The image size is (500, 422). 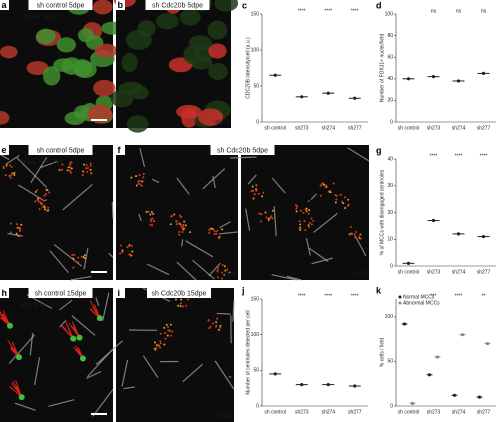 What do you see at coordinates (391, 266) in the screenshot?
I see `y-tick-label: 0` at bounding box center [391, 266].